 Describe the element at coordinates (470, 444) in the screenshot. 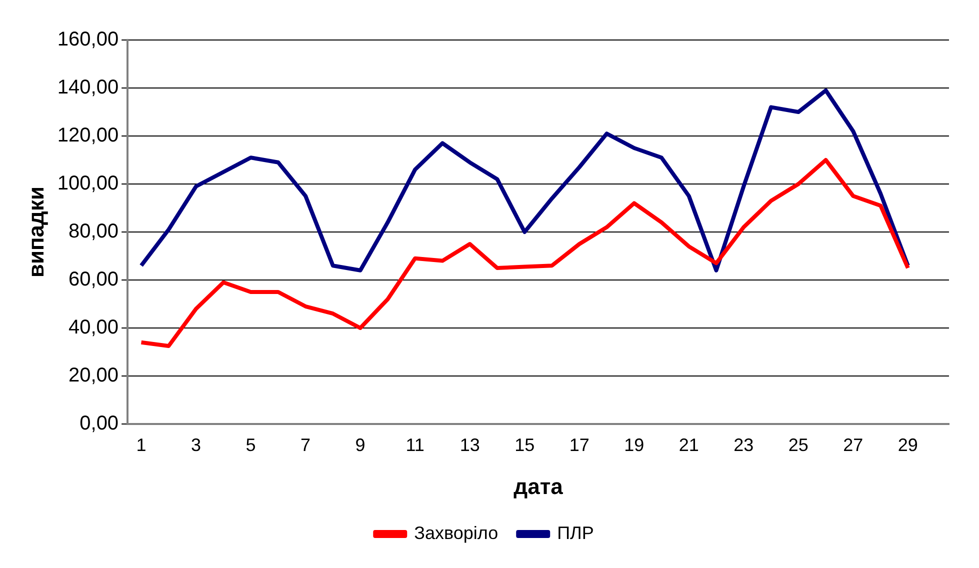

I see `x-tick-label: 13` at that location.